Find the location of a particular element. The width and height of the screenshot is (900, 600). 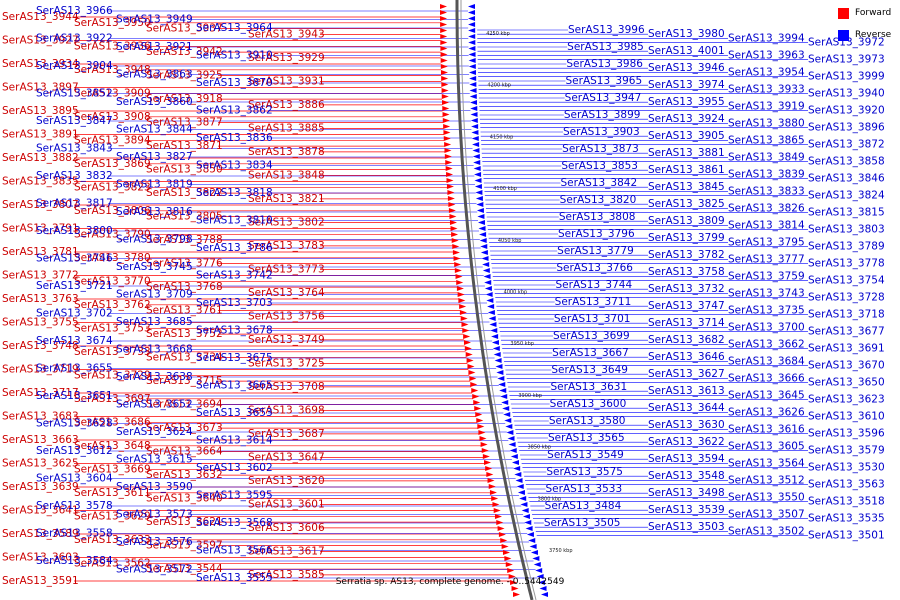

reverse-gene-label: SerAS13_3665 is located at coordinates (234, 386).